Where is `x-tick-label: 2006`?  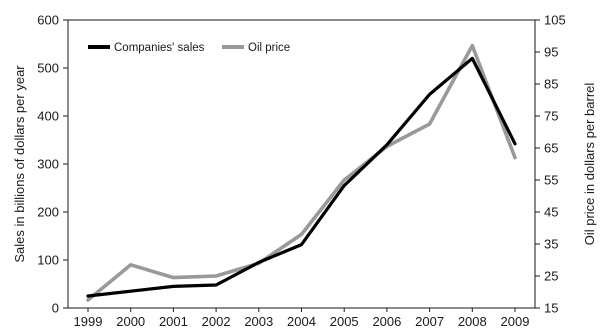 x-tick-label: 2006 is located at coordinates (386, 321).